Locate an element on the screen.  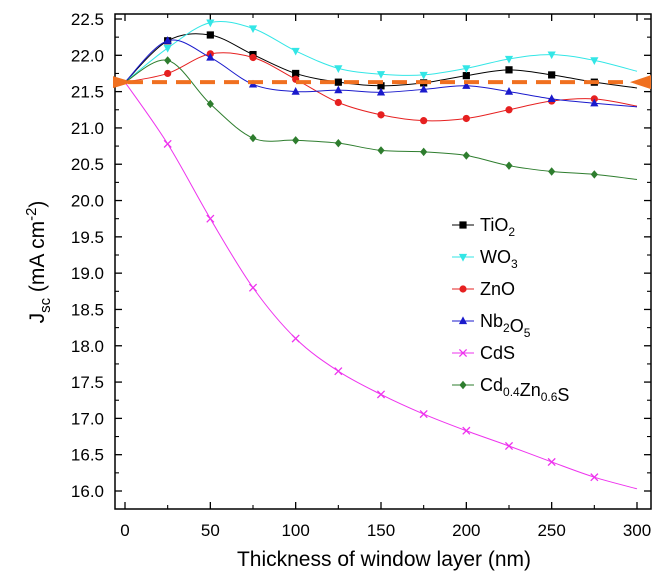
legend-item-ZnO: ZnO is located at coordinates (483, 289).